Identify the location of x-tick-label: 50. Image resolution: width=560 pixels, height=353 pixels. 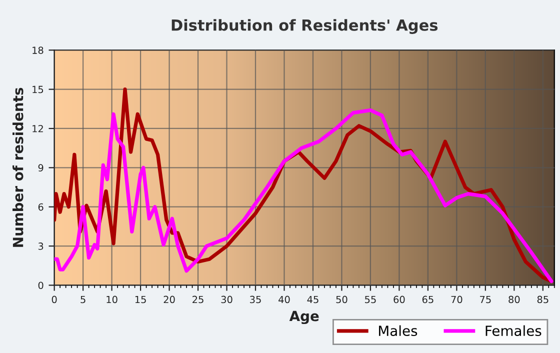
(342, 300).